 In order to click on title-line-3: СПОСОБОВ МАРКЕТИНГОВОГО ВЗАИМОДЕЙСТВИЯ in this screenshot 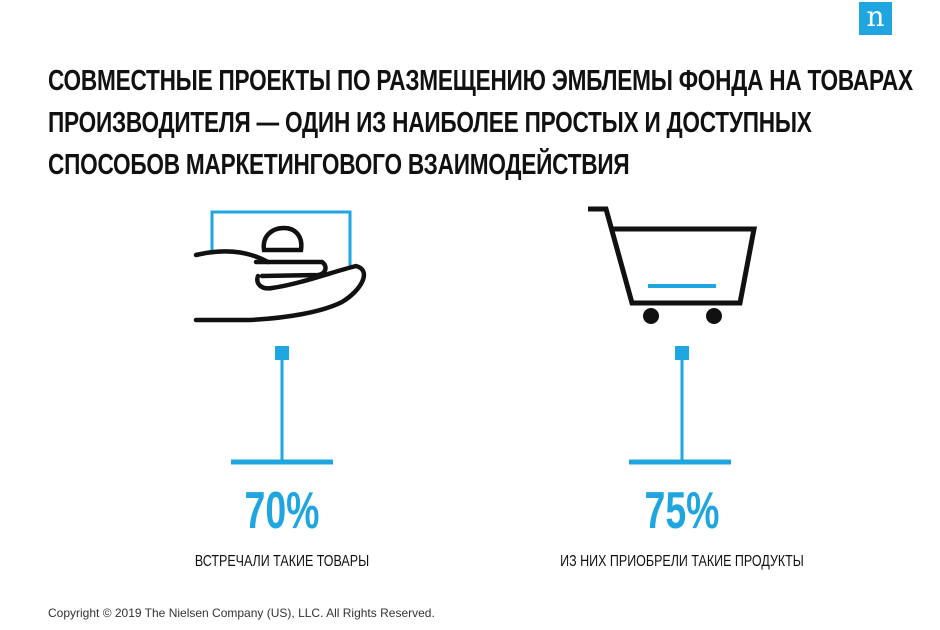, I will do `click(339, 165)`.